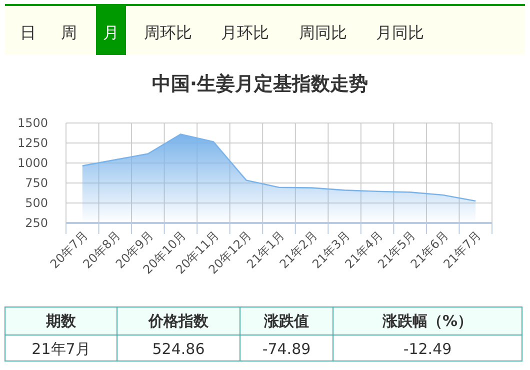 This screenshot has width=530, height=370. What do you see at coordinates (61, 349) in the screenshot?
I see `text: 21年7月` at bounding box center [61, 349].